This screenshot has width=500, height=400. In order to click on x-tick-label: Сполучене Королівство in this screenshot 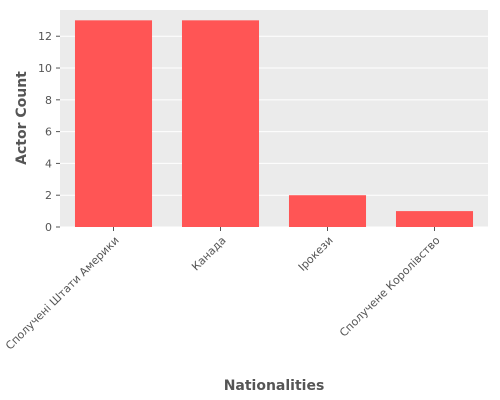, I will do `click(390, 287)`.